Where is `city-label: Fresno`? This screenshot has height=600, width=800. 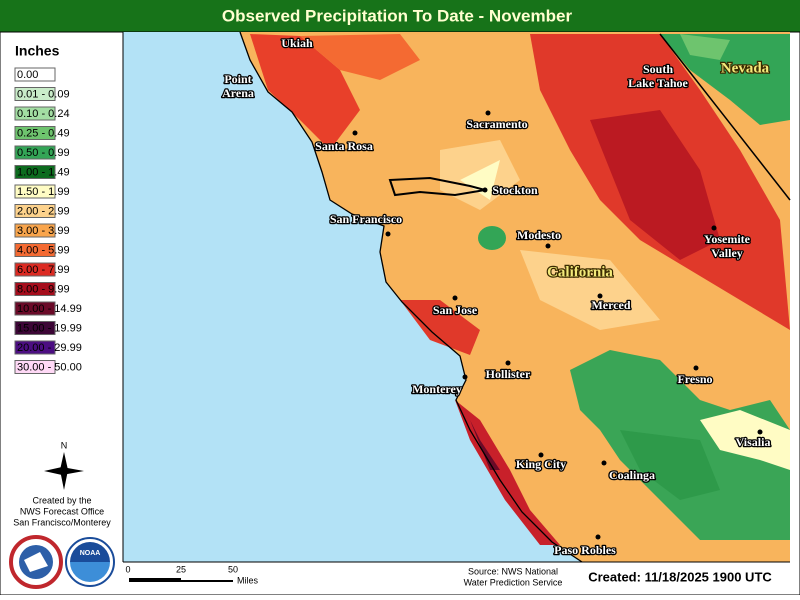 city-label: Fresno is located at coordinates (694, 379).